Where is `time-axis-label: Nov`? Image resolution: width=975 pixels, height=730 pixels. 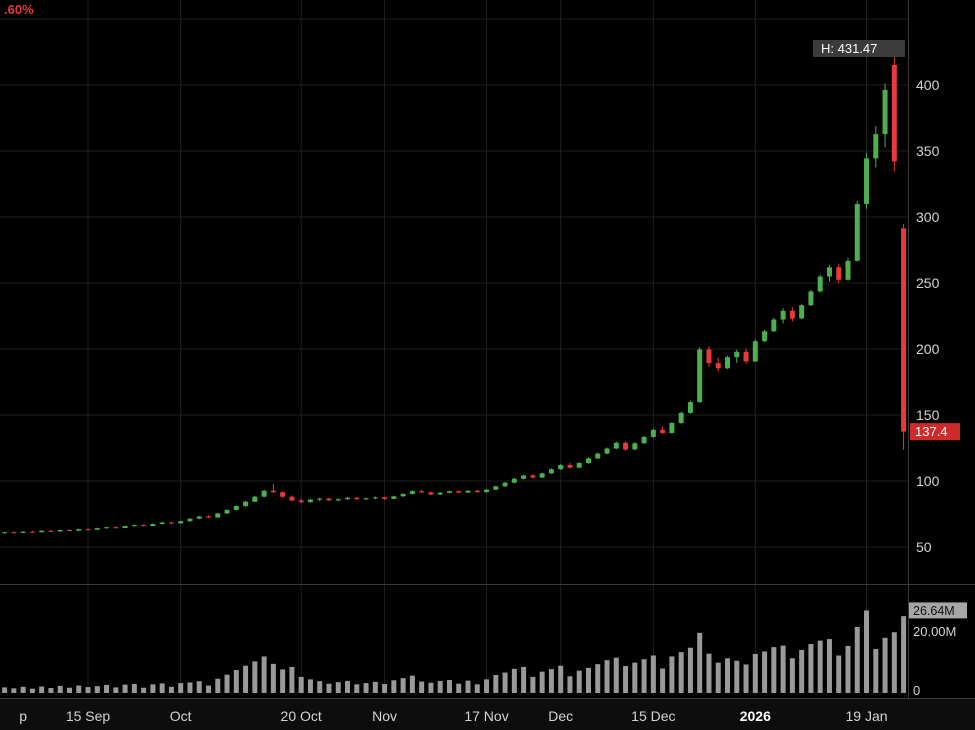
time-axis-label: Nov is located at coordinates (384, 716).